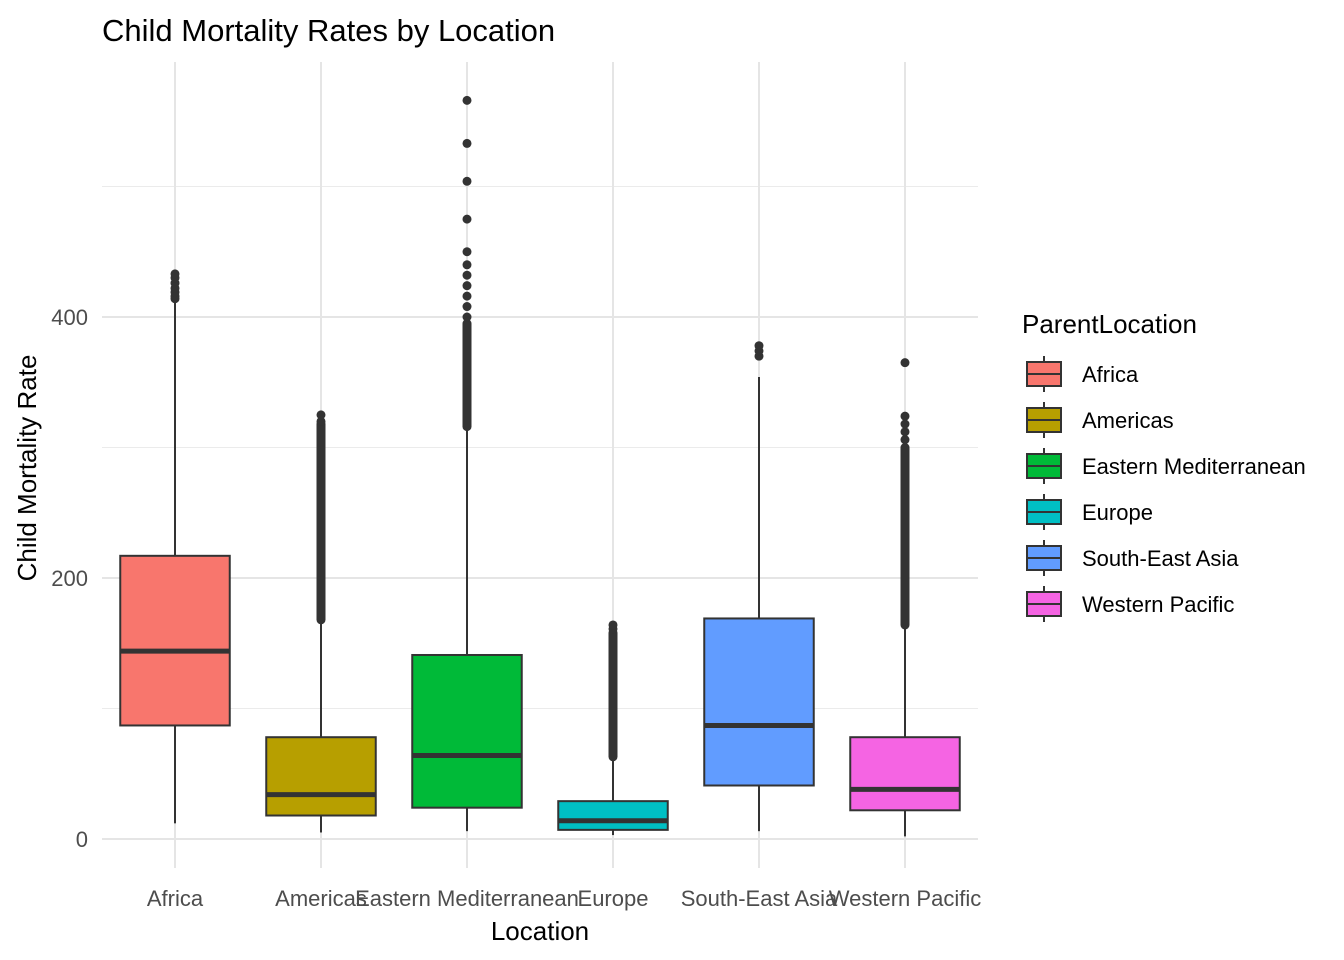  I want to click on legend-label: South-East Asia, so click(1160, 558).